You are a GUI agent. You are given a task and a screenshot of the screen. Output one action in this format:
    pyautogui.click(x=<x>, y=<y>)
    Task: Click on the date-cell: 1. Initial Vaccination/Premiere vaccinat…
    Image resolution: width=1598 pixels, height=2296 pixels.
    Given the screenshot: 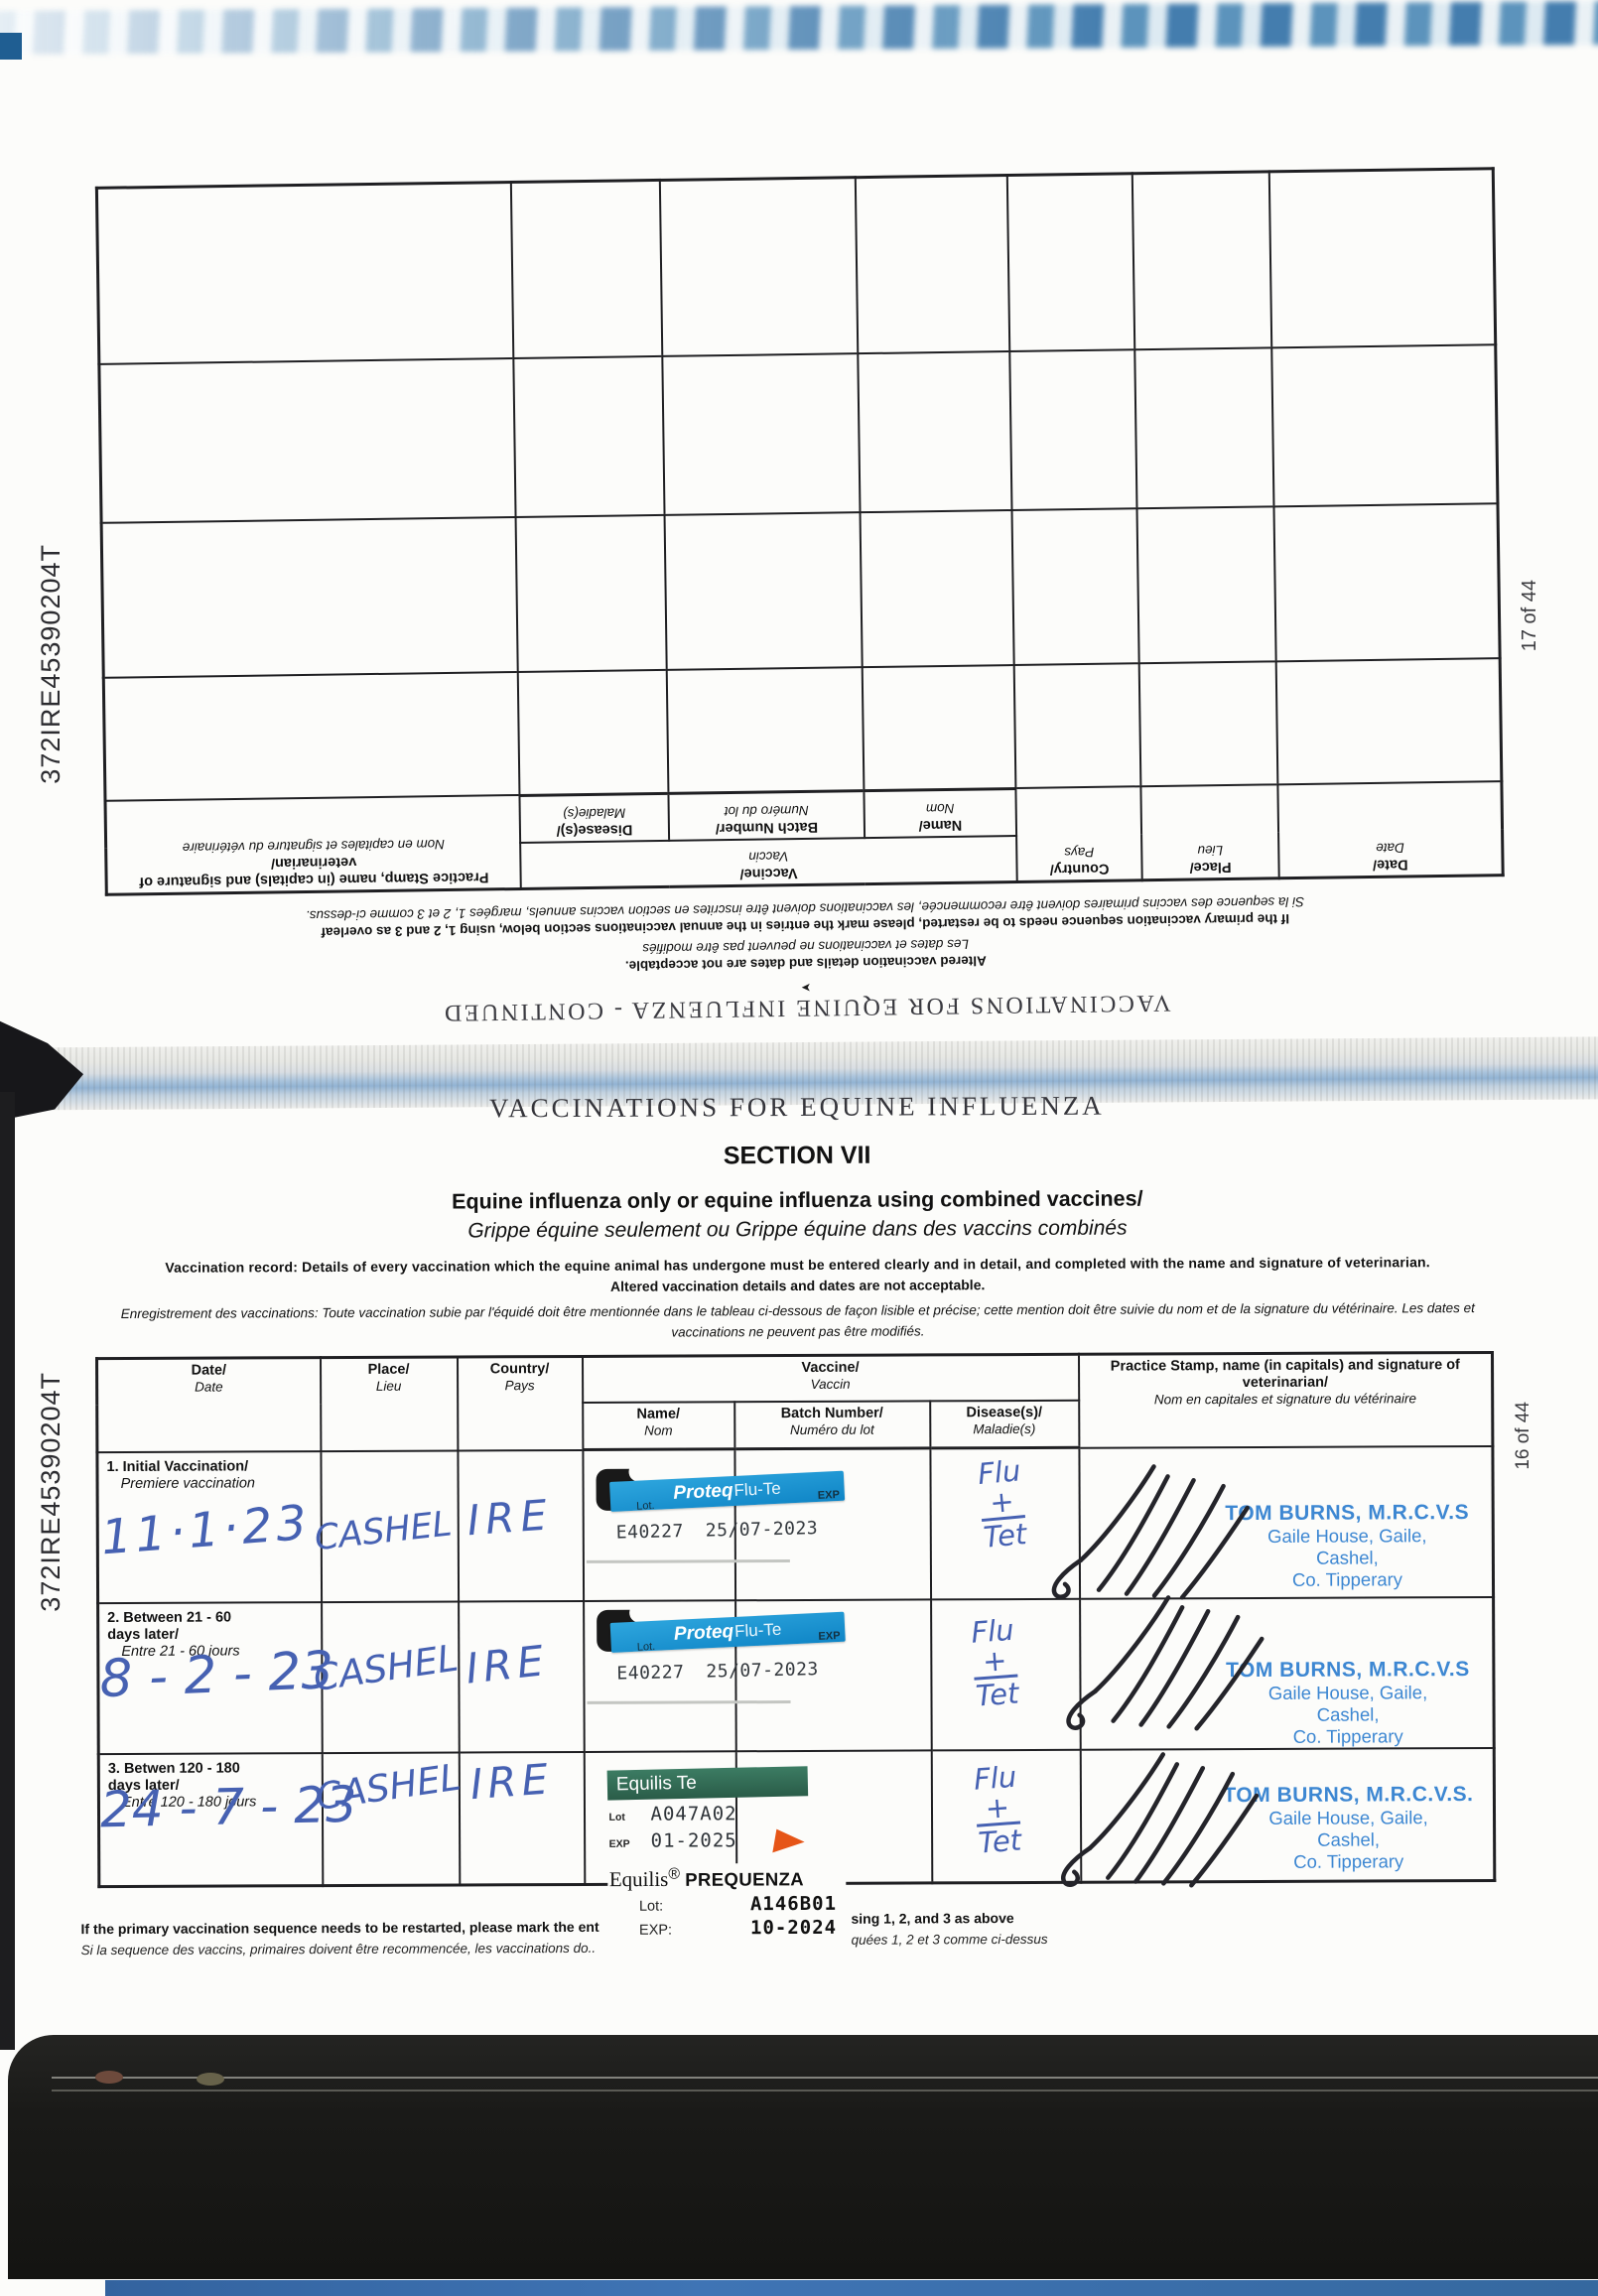 What is the action you would take?
    pyautogui.click(x=209, y=1527)
    